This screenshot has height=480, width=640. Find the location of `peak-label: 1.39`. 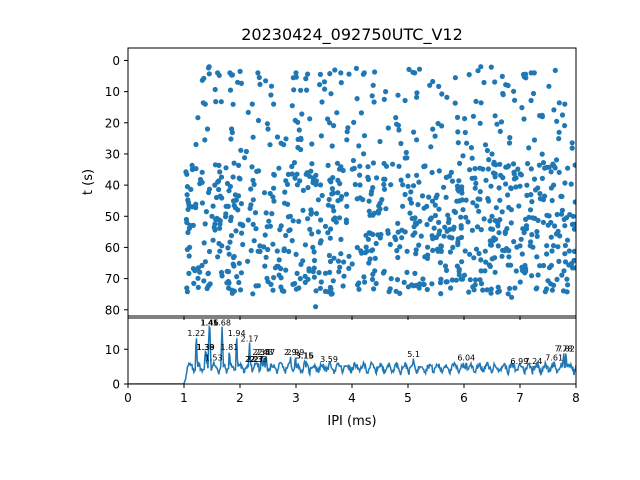

peak-label: 1.39 is located at coordinates (206, 347).